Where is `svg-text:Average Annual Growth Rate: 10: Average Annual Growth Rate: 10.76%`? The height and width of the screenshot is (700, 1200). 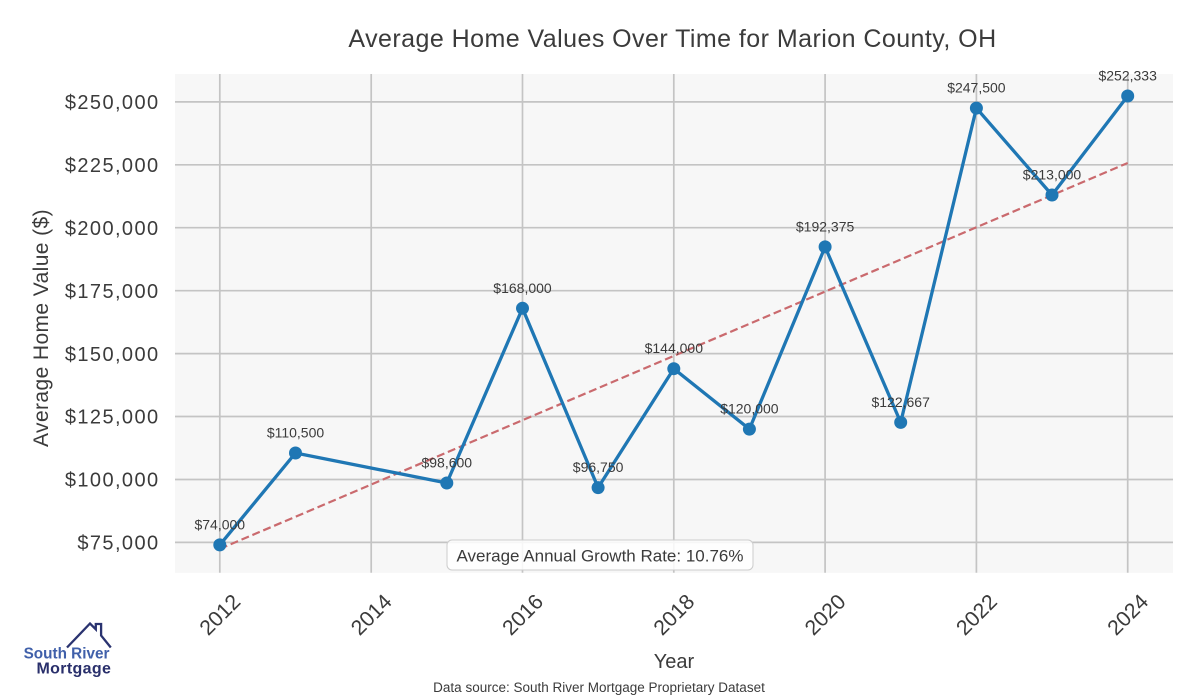 svg-text:Average Annual Growth Rate: 10: Average Annual Growth Rate: 10.76% is located at coordinates (600, 556).